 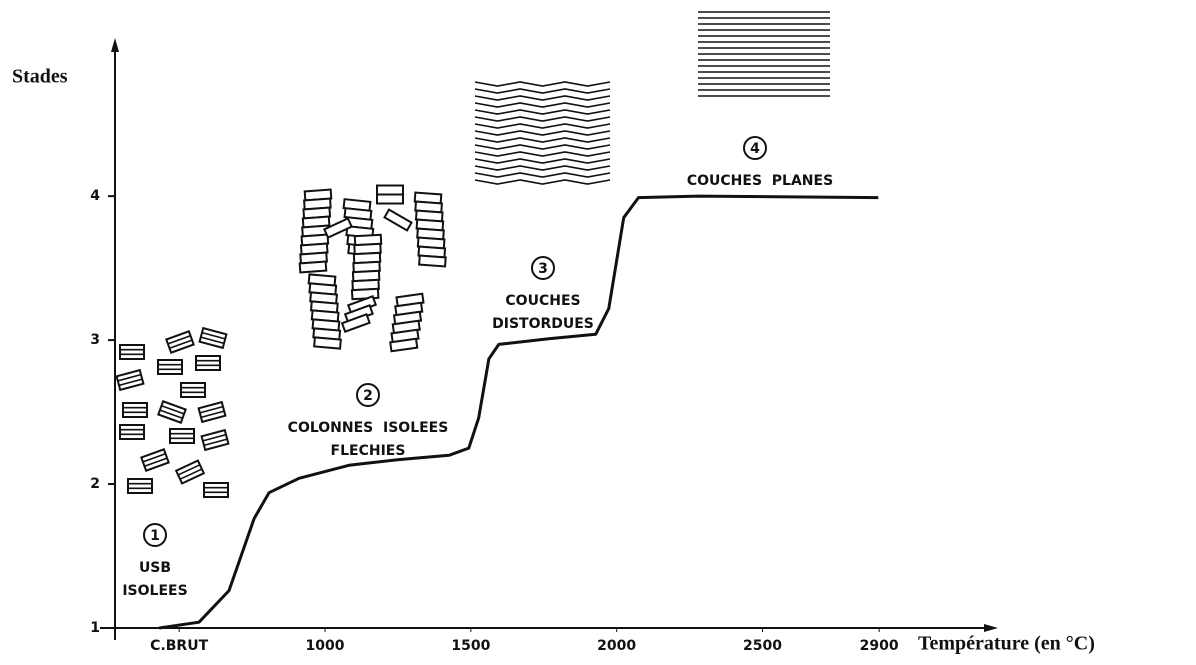 What do you see at coordinates (879, 646) in the screenshot?
I see `x-tick-label: 2900` at bounding box center [879, 646].